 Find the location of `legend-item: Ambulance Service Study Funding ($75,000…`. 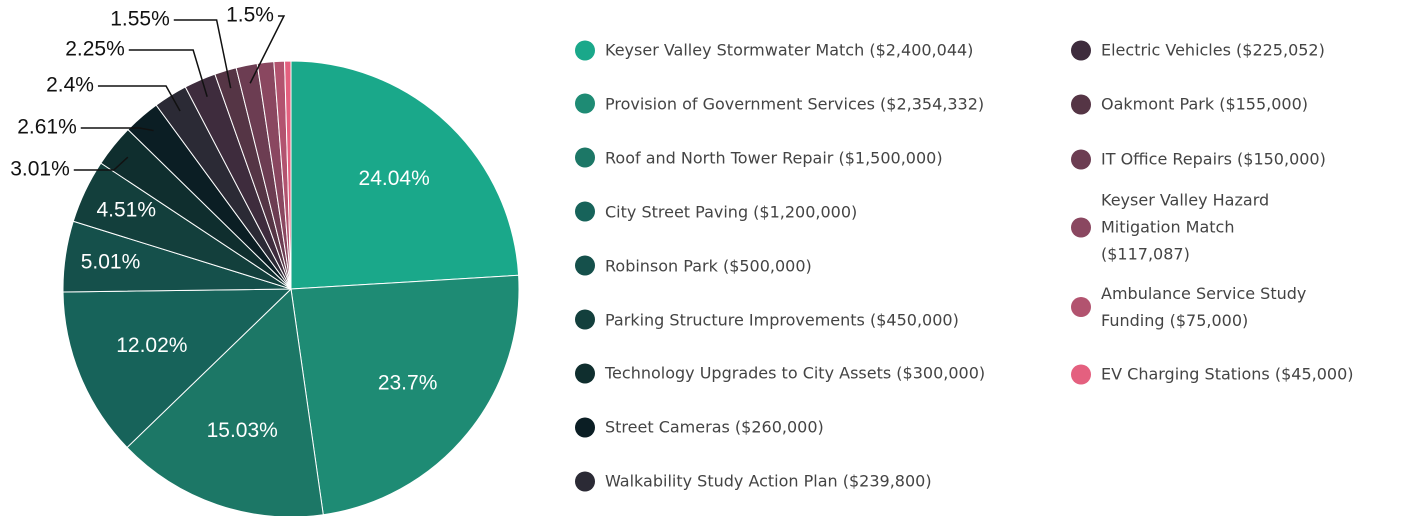

legend-item: Ambulance Service Study Funding ($75,000… is located at coordinates (1198, 307).